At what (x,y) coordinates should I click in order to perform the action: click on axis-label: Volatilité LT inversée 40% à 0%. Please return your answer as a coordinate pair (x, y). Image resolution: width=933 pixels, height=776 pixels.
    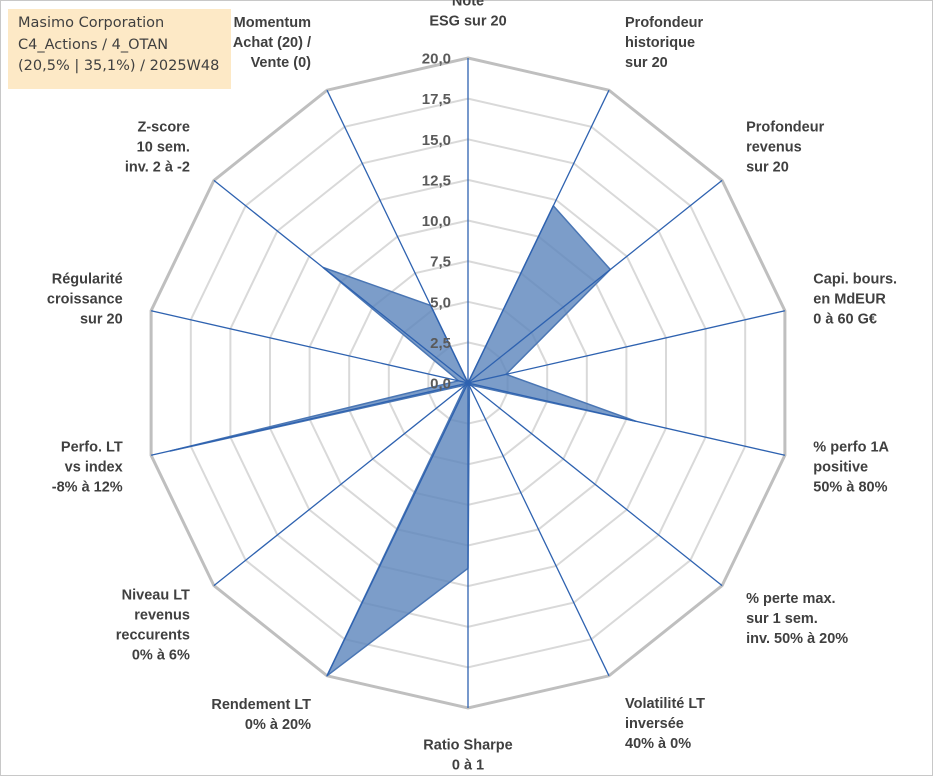
    Looking at the image, I should click on (665, 724).